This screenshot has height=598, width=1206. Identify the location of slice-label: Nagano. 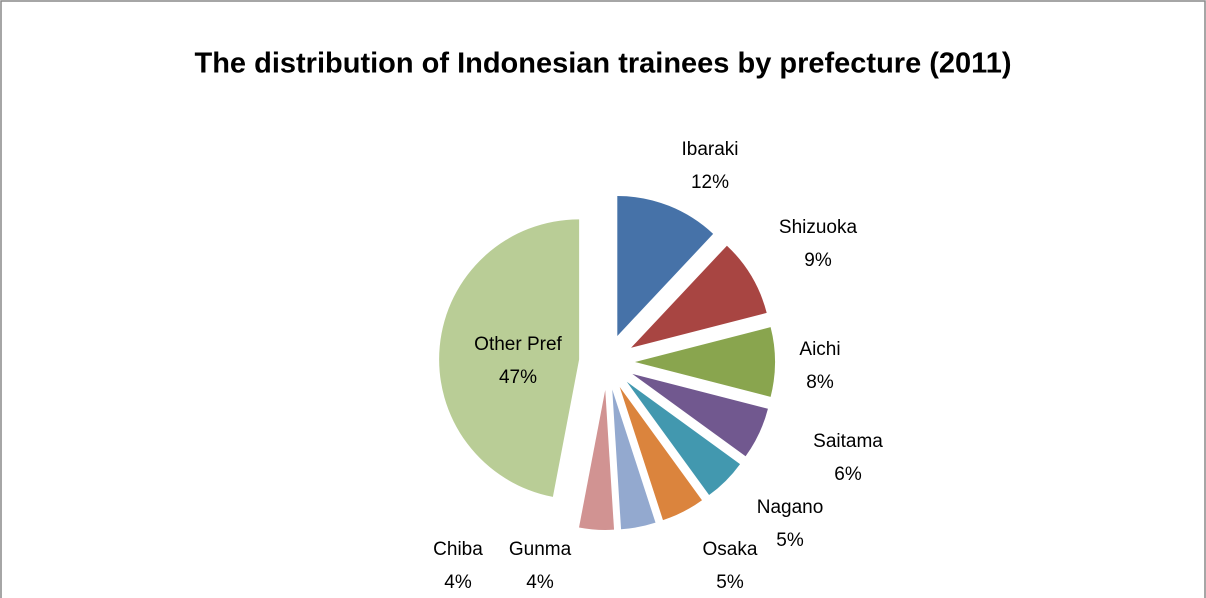
(790, 507).